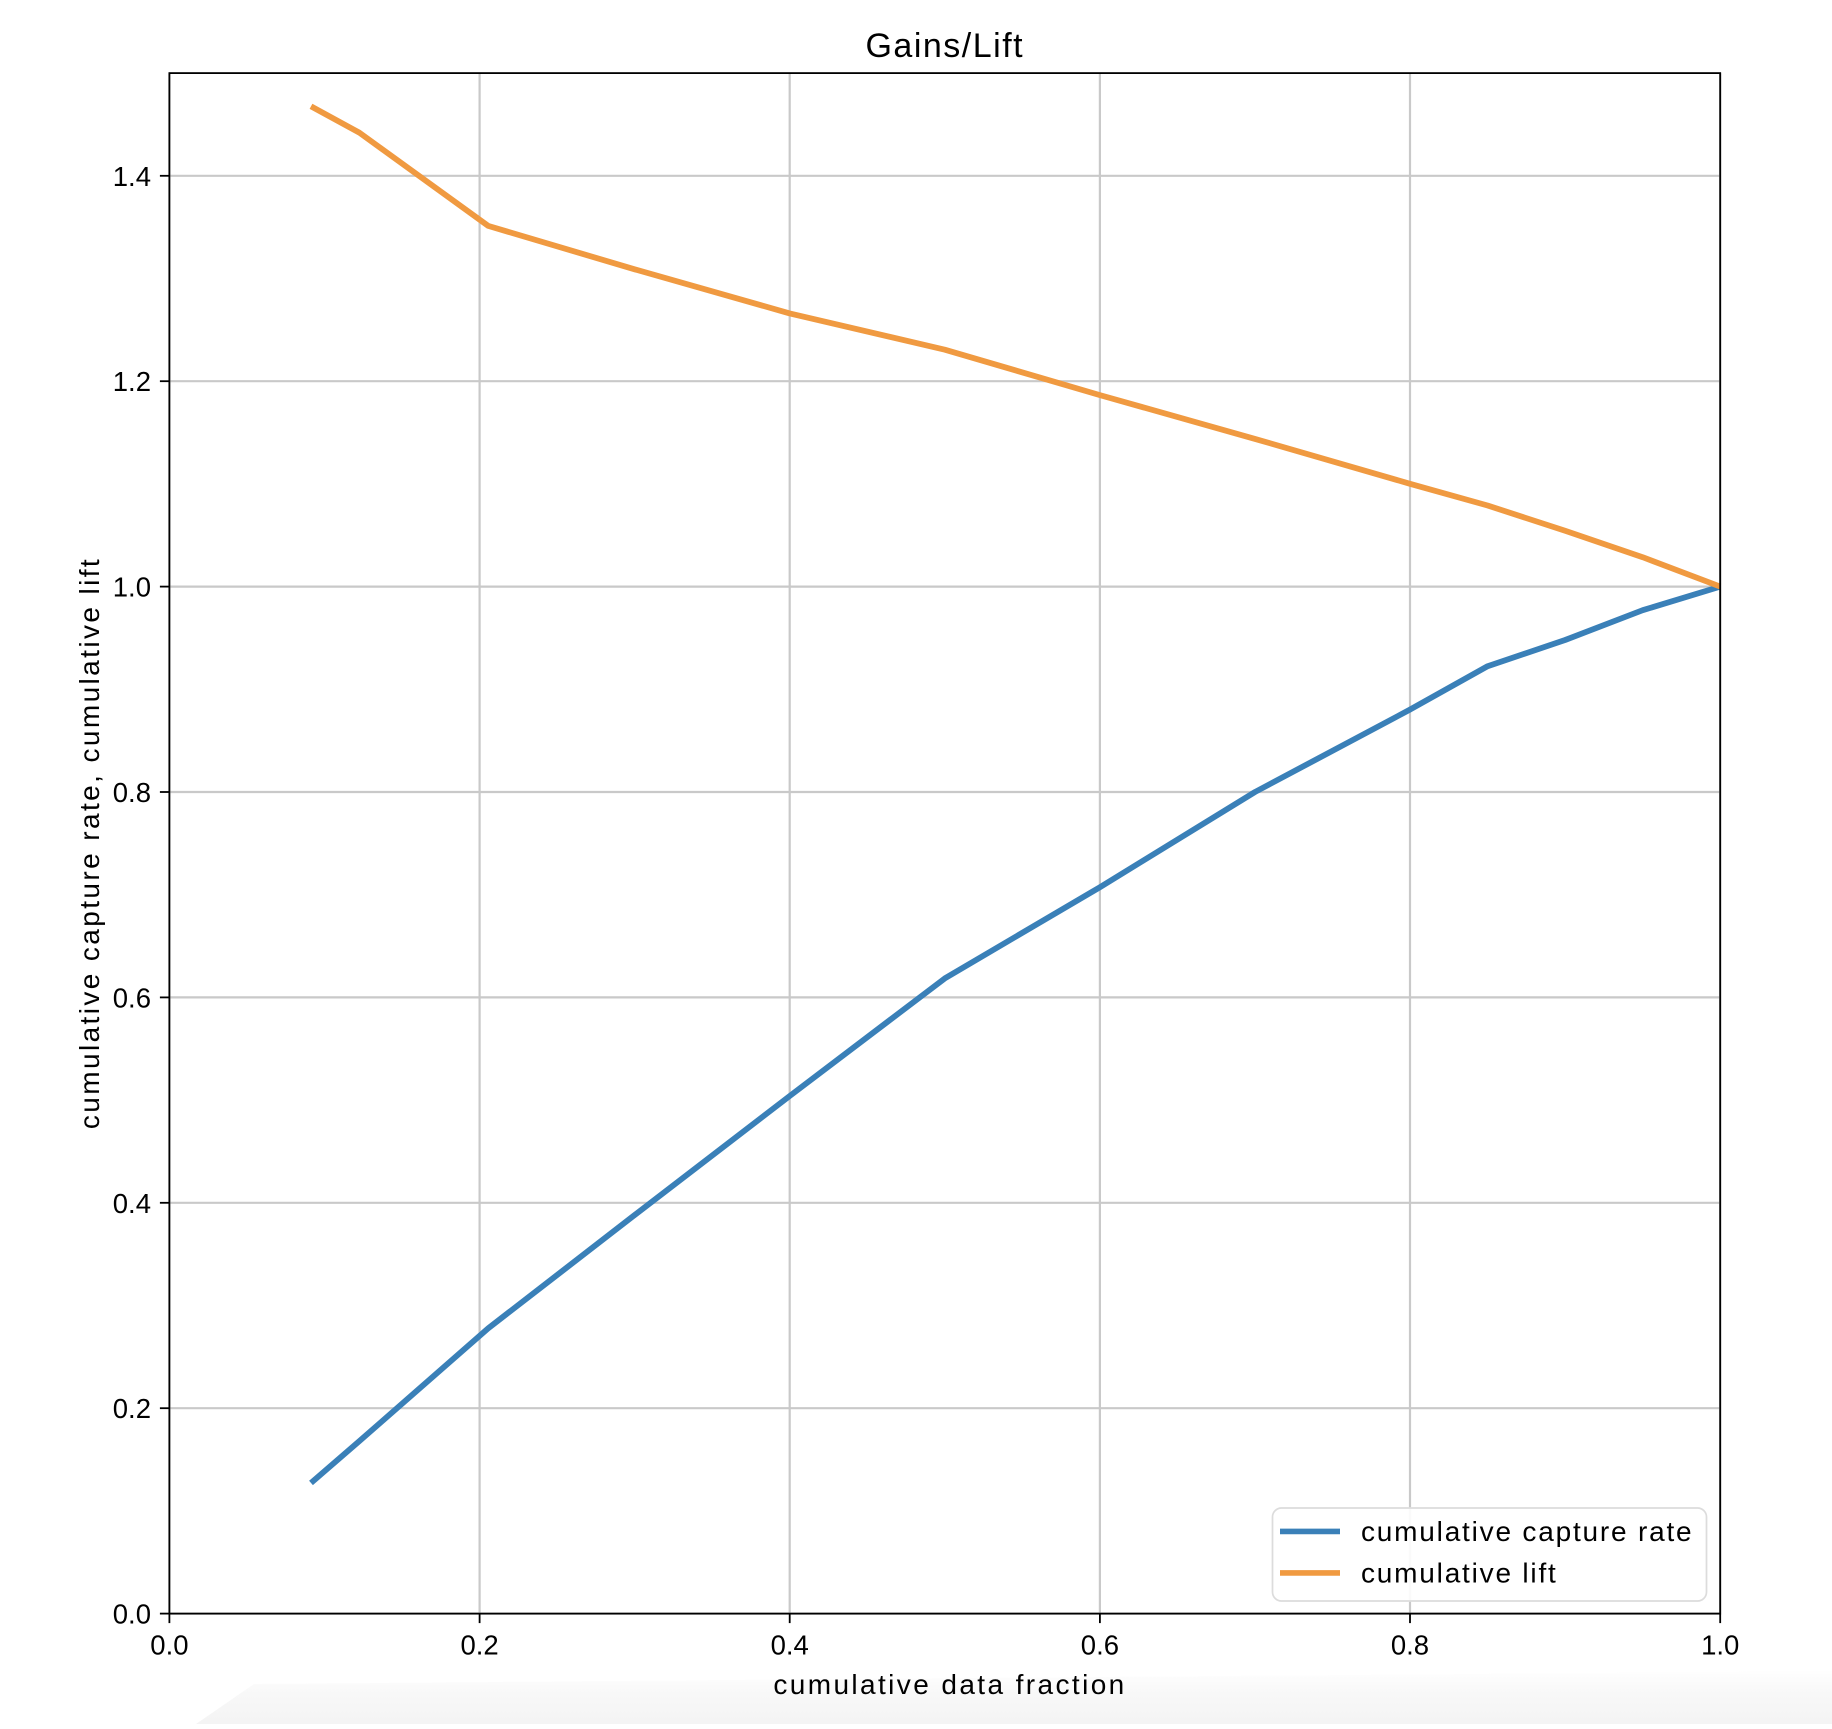  I want to click on svg-text: 1.2, so click(132, 381).